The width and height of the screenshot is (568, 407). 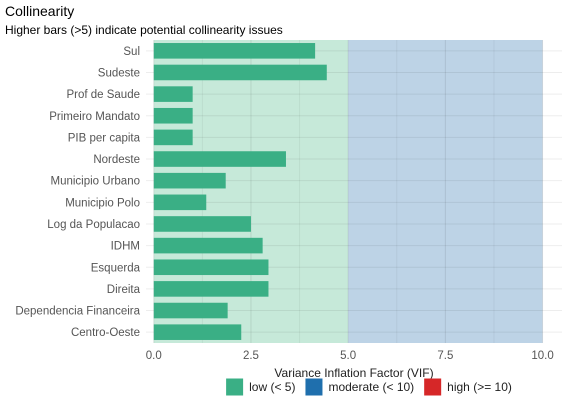 I want to click on y-tick-label: Dependencia Financeira, so click(x=77, y=312).